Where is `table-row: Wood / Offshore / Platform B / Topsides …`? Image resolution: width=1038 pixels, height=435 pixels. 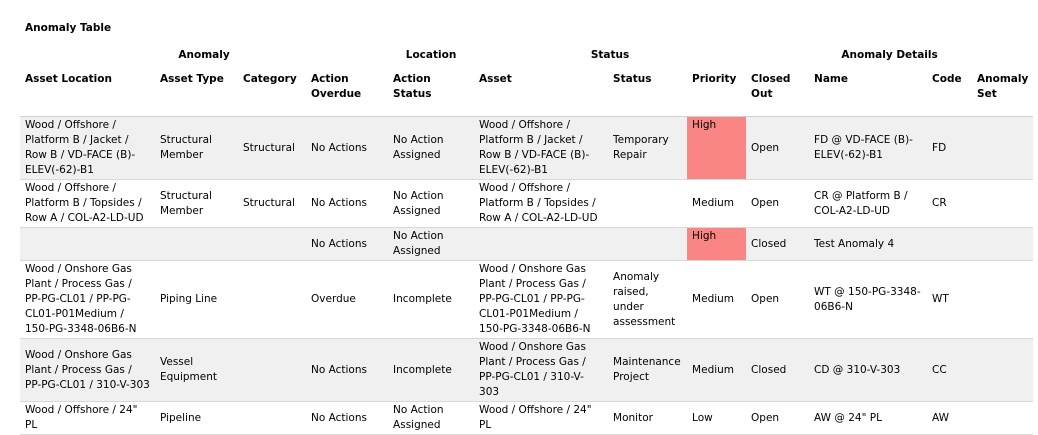
table-row: Wood / Offshore / Platform B / Topsides … is located at coordinates (527, 204).